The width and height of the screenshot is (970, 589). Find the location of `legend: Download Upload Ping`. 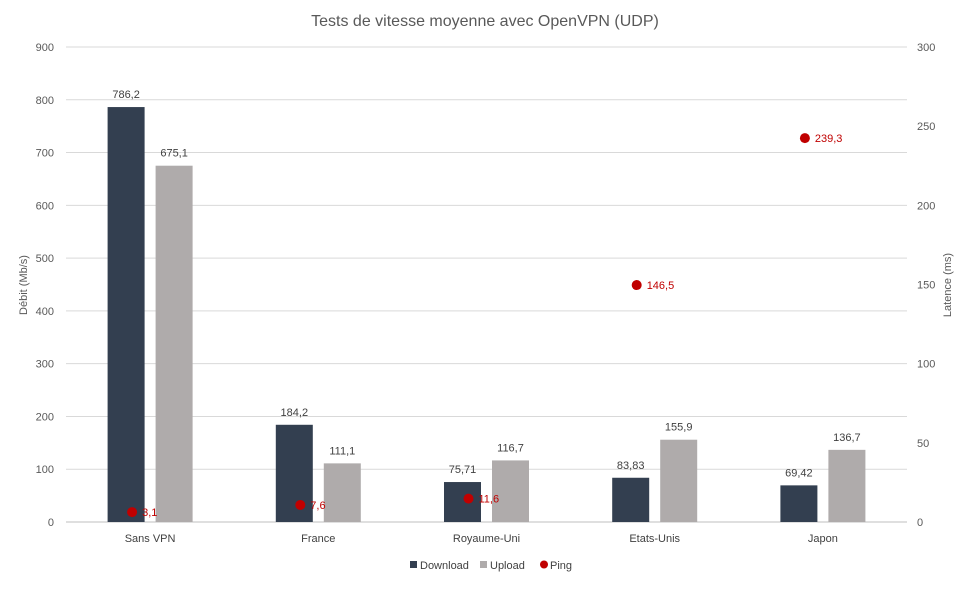

legend: Download Upload Ping is located at coordinates (491, 566).